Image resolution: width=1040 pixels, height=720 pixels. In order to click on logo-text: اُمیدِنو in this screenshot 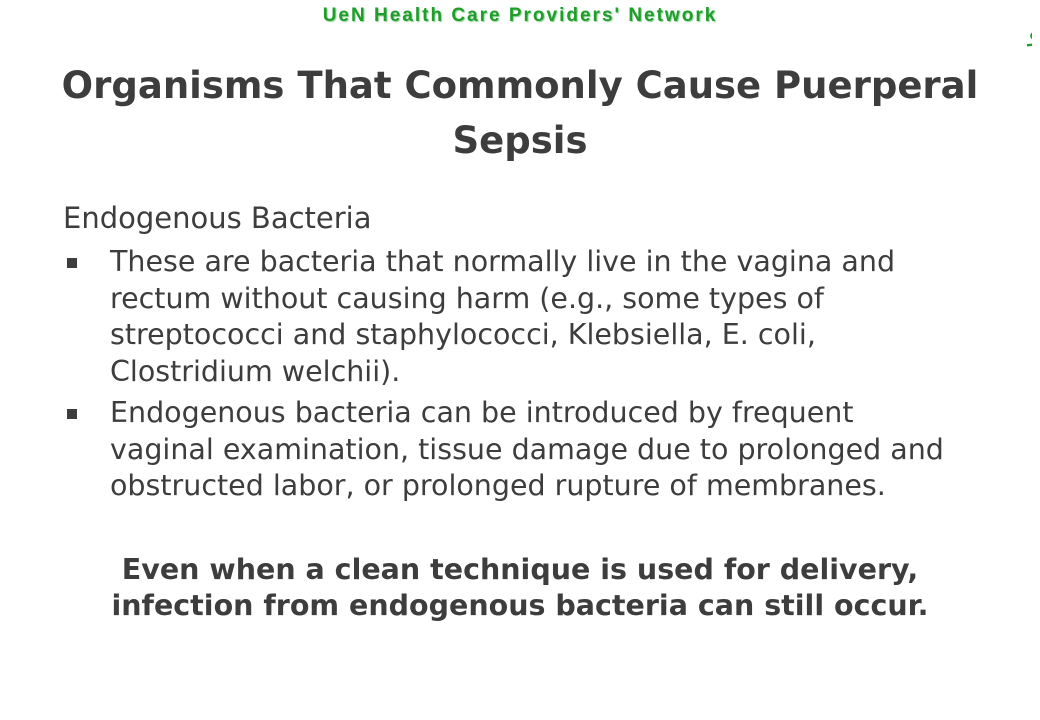, I will do `click(1029, 29)`.